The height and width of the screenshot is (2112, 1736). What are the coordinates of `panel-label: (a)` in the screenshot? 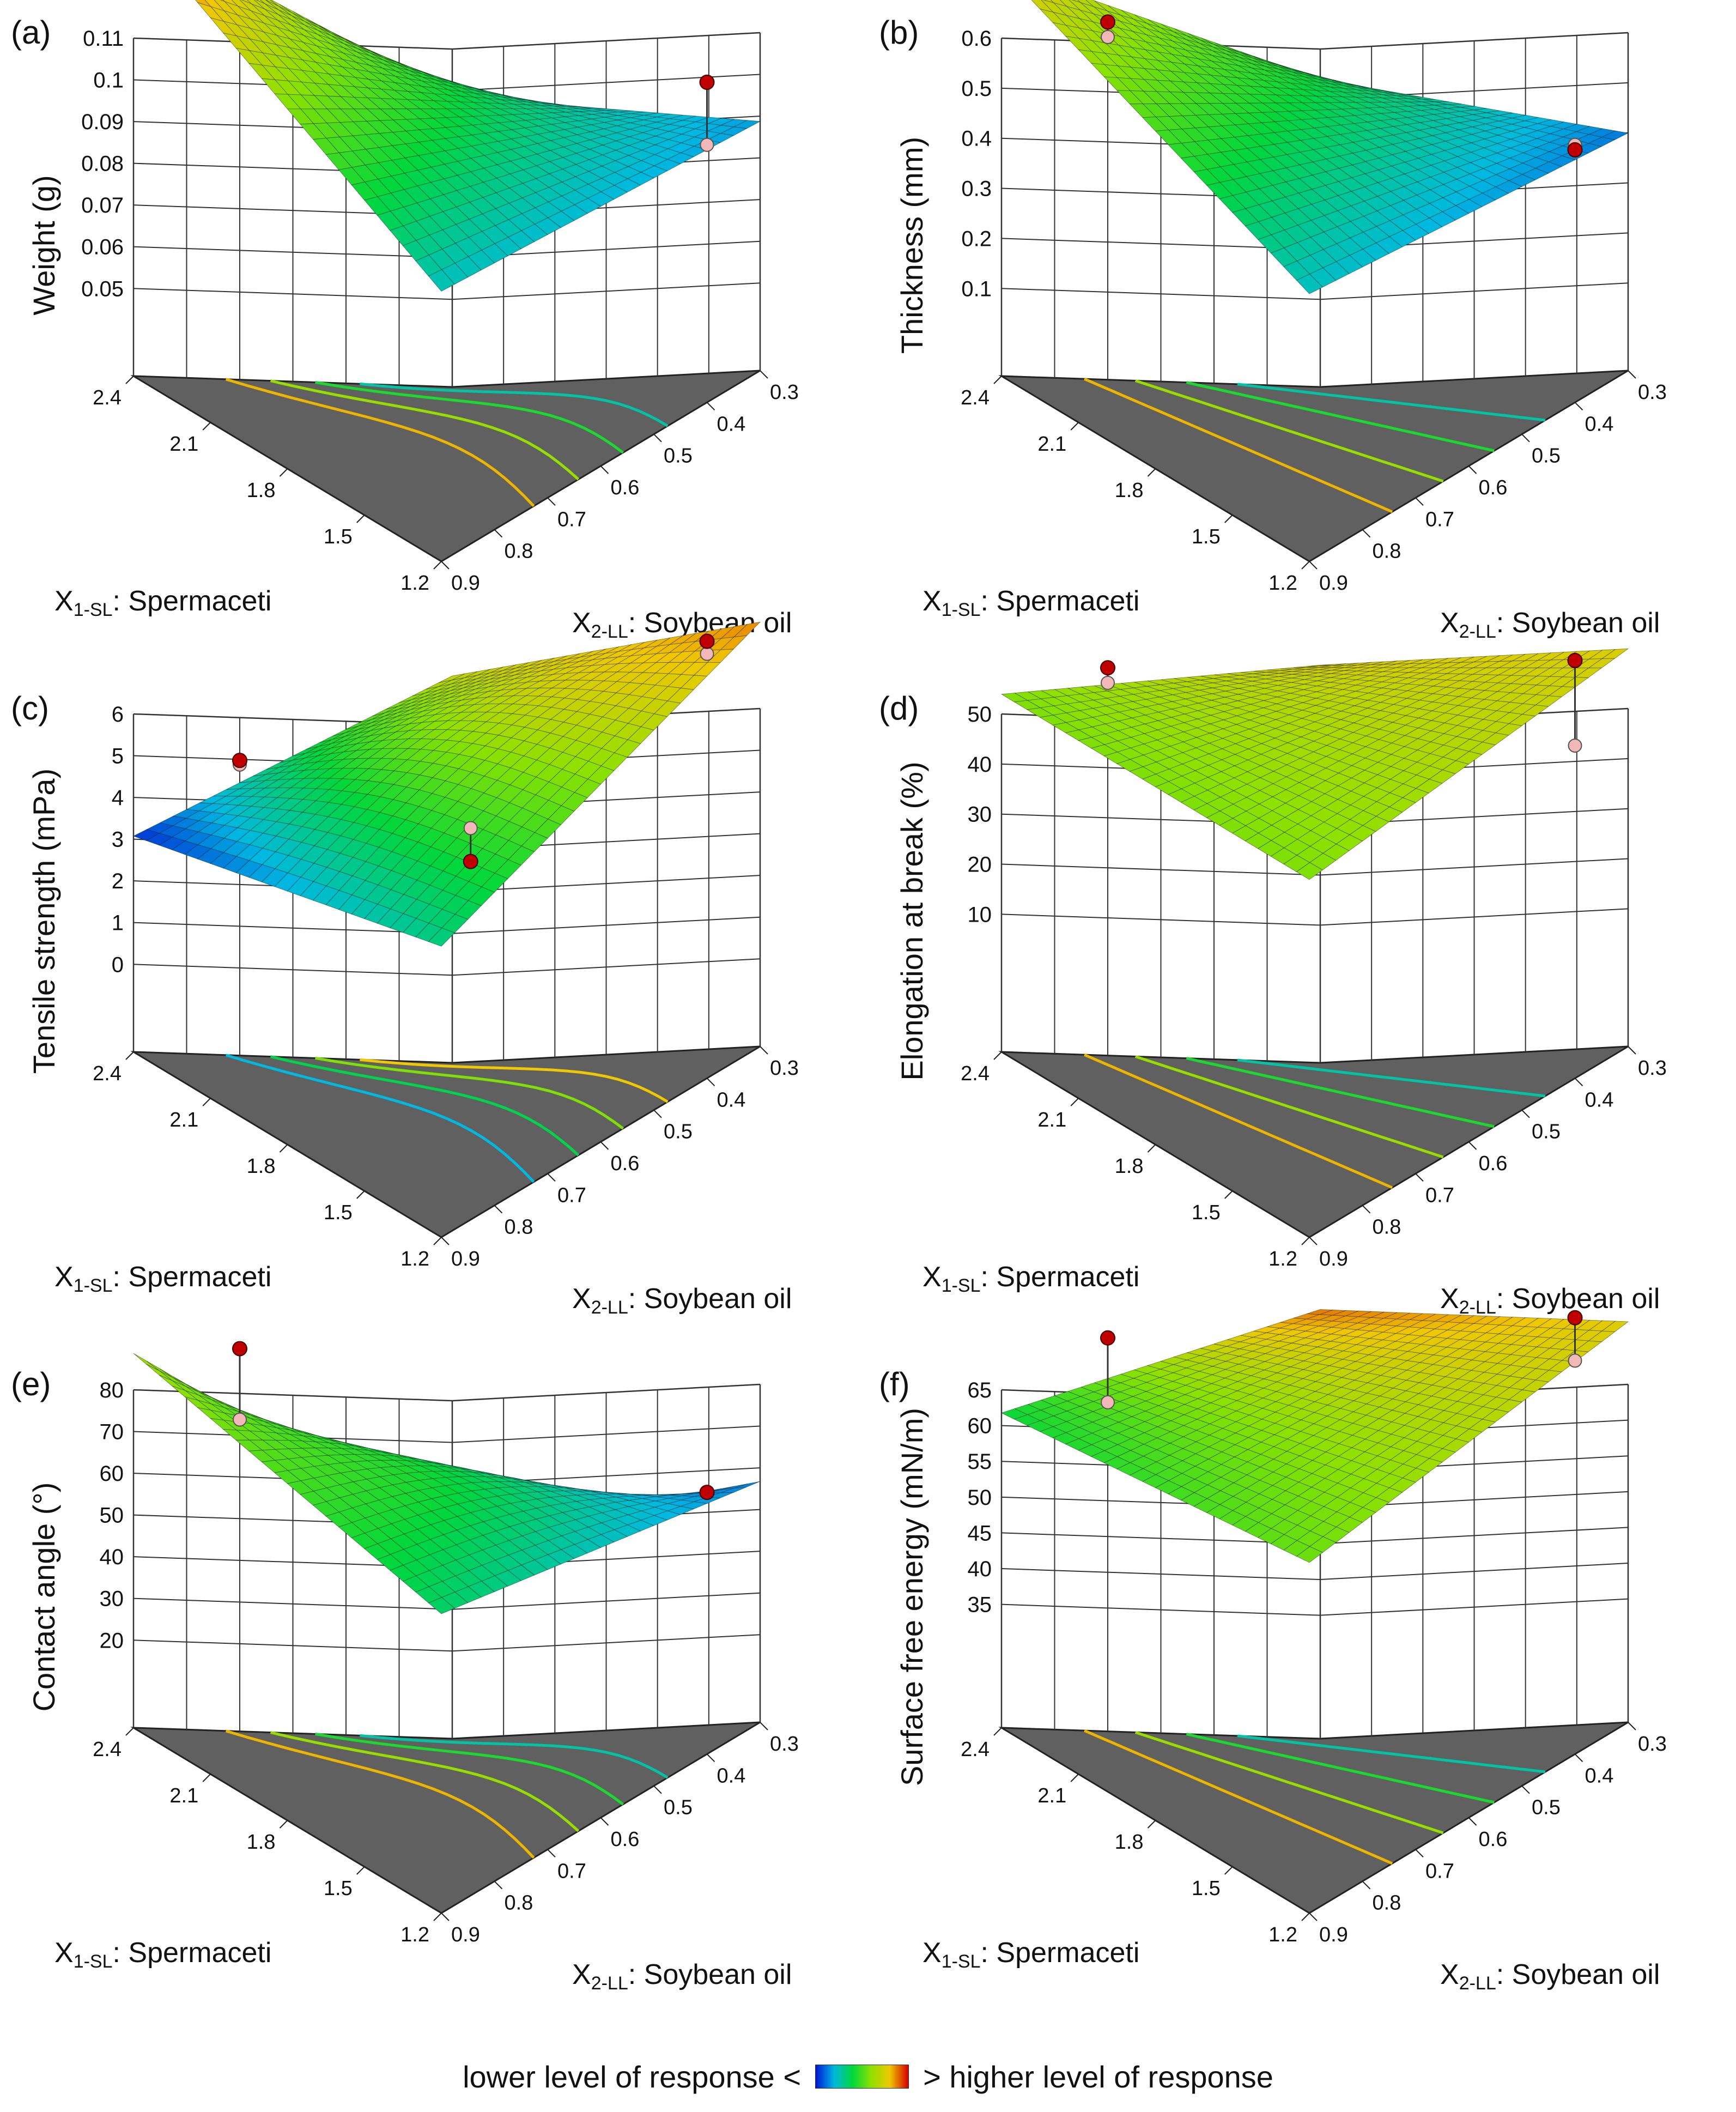 It's located at (31, 32).